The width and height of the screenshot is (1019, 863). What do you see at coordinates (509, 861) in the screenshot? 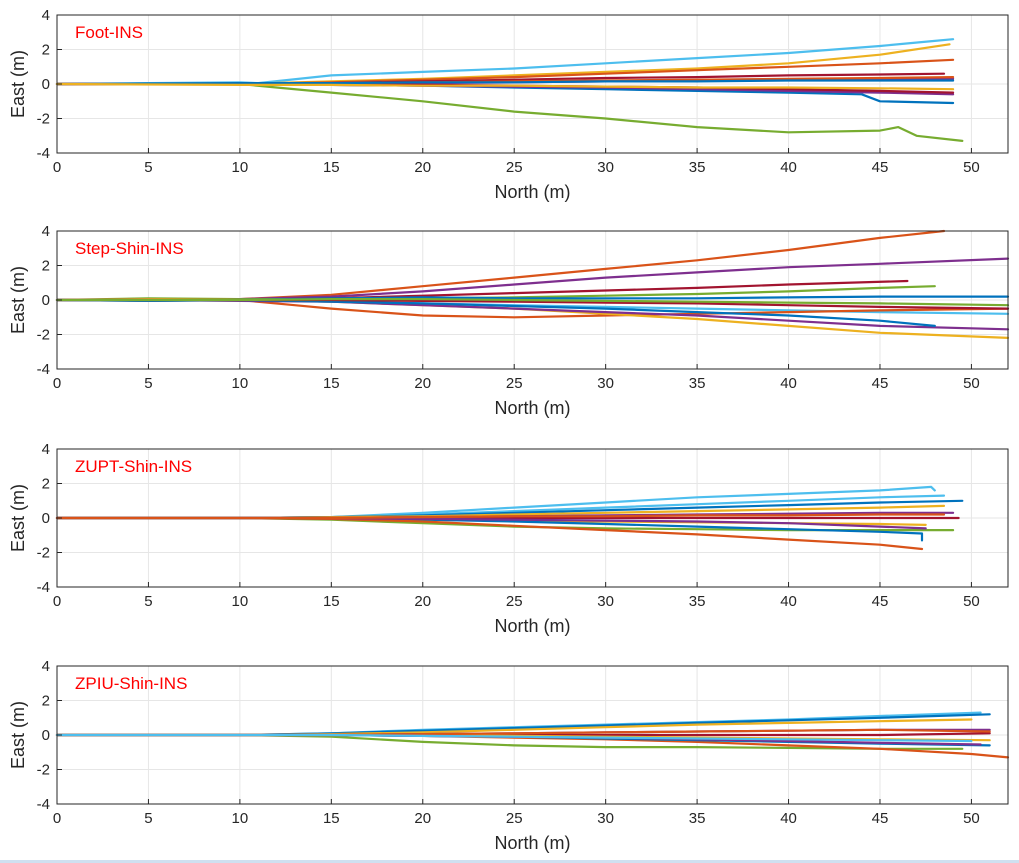
I see `window-bottom-edge` at bounding box center [509, 861].